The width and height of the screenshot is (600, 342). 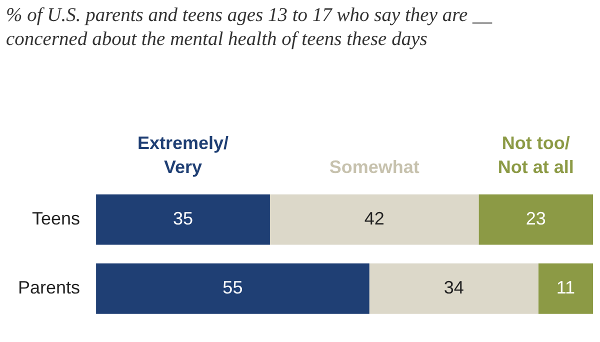 I want to click on series-label: Extremely/Very, so click(x=183, y=155).